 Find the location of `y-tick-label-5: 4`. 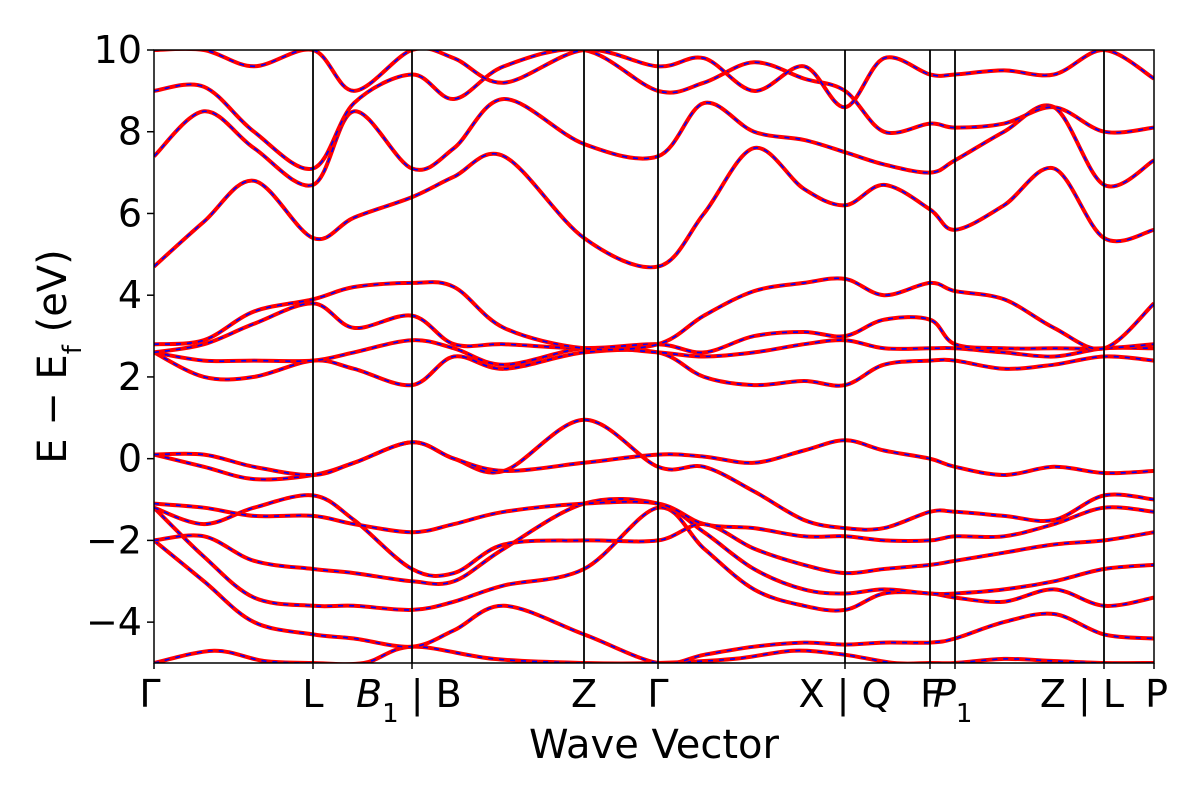

y-tick-label-5: 4 is located at coordinates (130, 295).